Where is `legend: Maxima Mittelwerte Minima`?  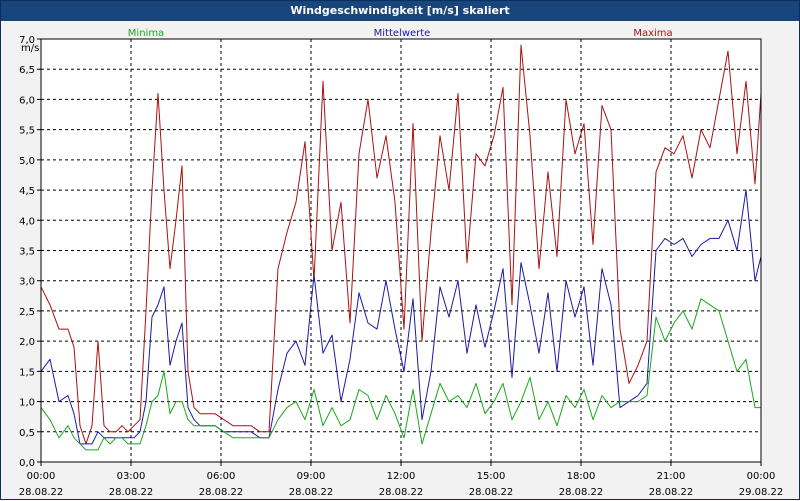 legend: Maxima Mittelwerte Minima is located at coordinates (400, 33).